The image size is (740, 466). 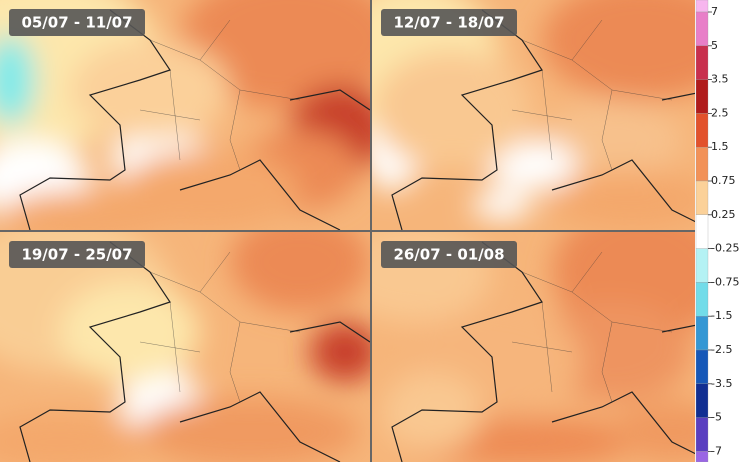 I want to click on panel-label: 19/07 - 25/07, so click(x=76, y=255).